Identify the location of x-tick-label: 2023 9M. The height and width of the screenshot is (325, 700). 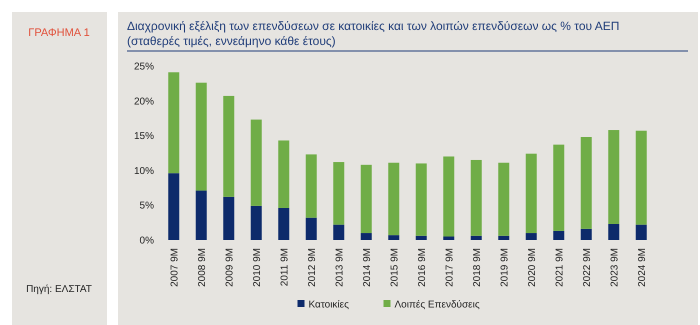
(614, 267).